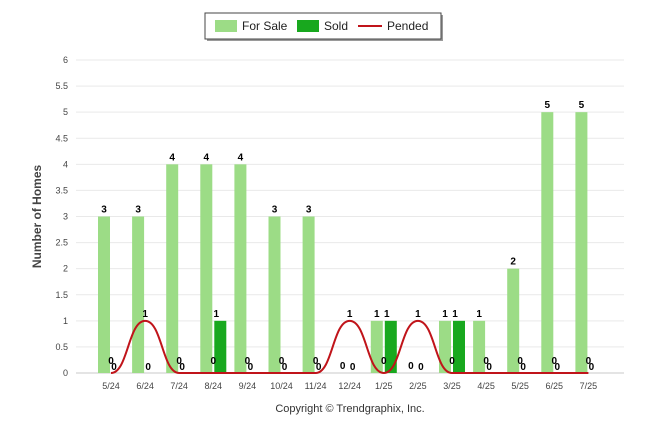 This screenshot has width=646, height=439. What do you see at coordinates (65, 269) in the screenshot?
I see `y-tick-label: 2` at bounding box center [65, 269].